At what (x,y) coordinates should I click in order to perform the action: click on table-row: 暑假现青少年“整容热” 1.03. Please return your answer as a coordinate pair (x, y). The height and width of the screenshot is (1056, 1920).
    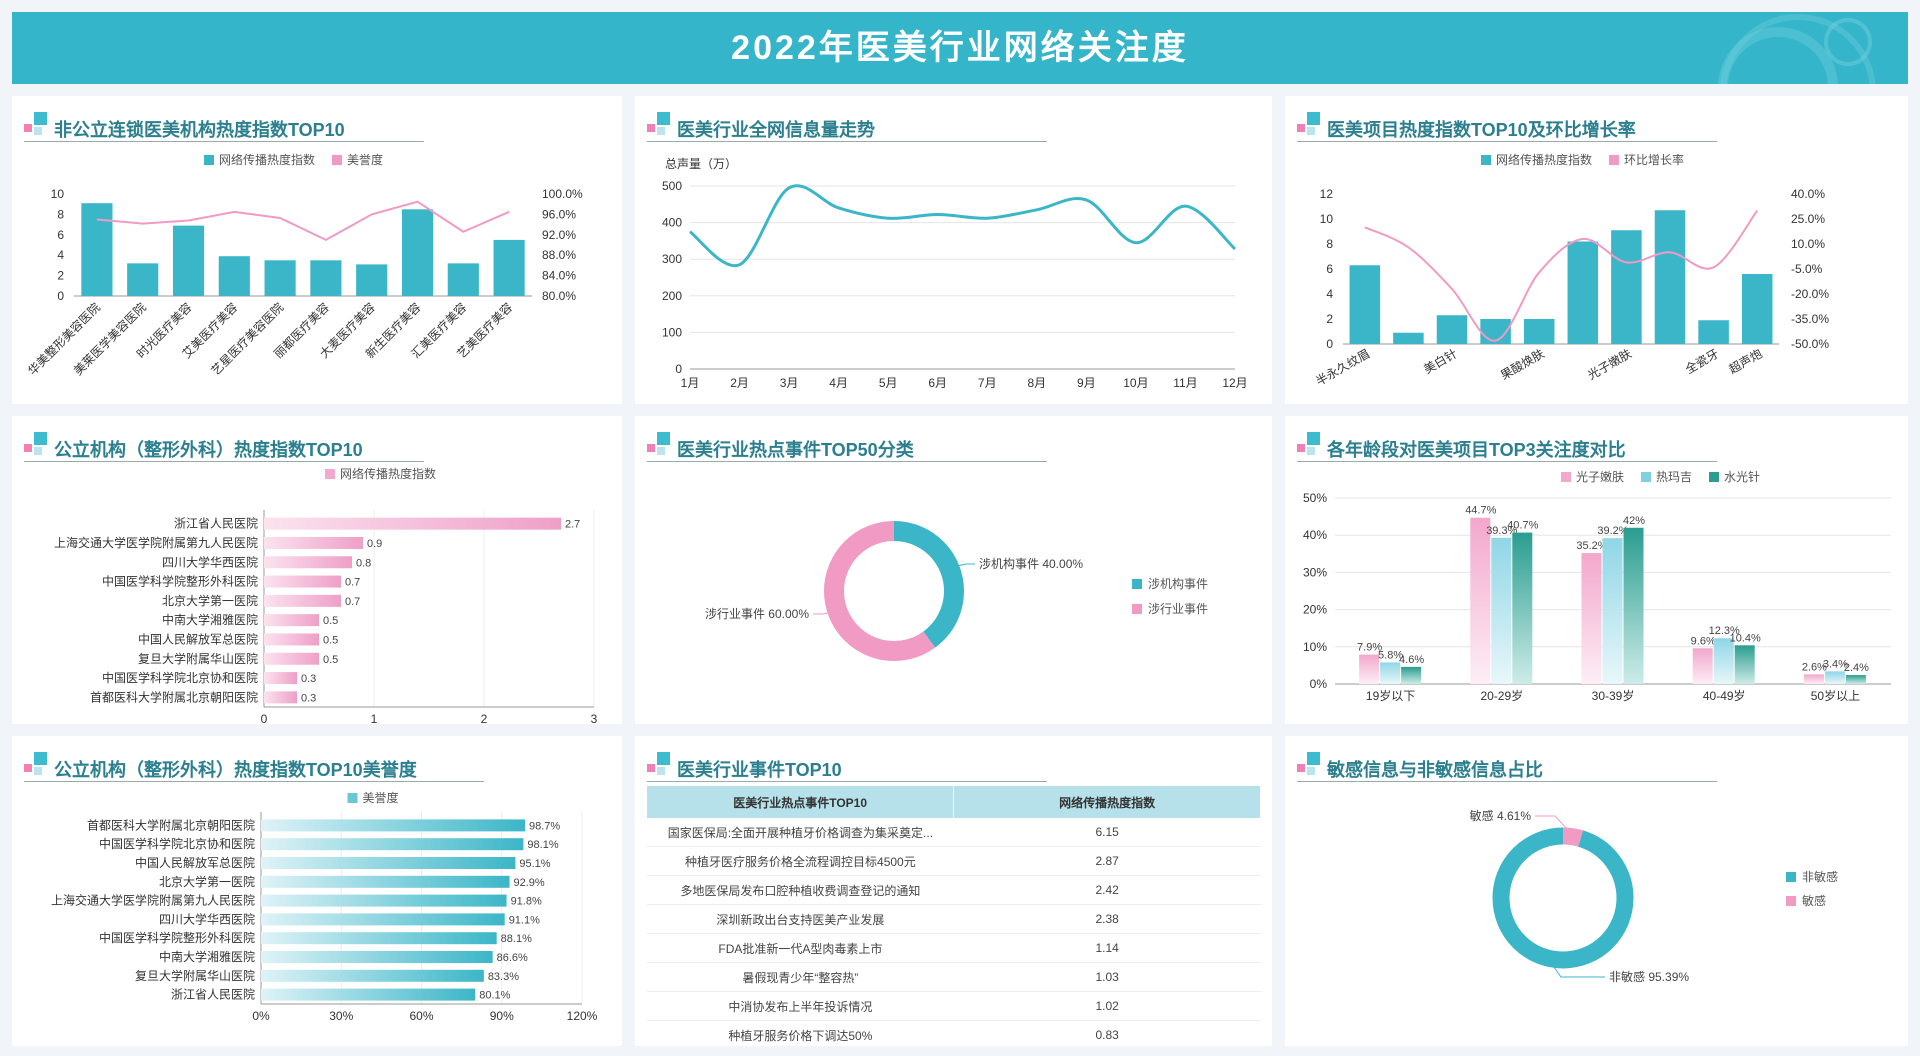
    Looking at the image, I should click on (954, 977).